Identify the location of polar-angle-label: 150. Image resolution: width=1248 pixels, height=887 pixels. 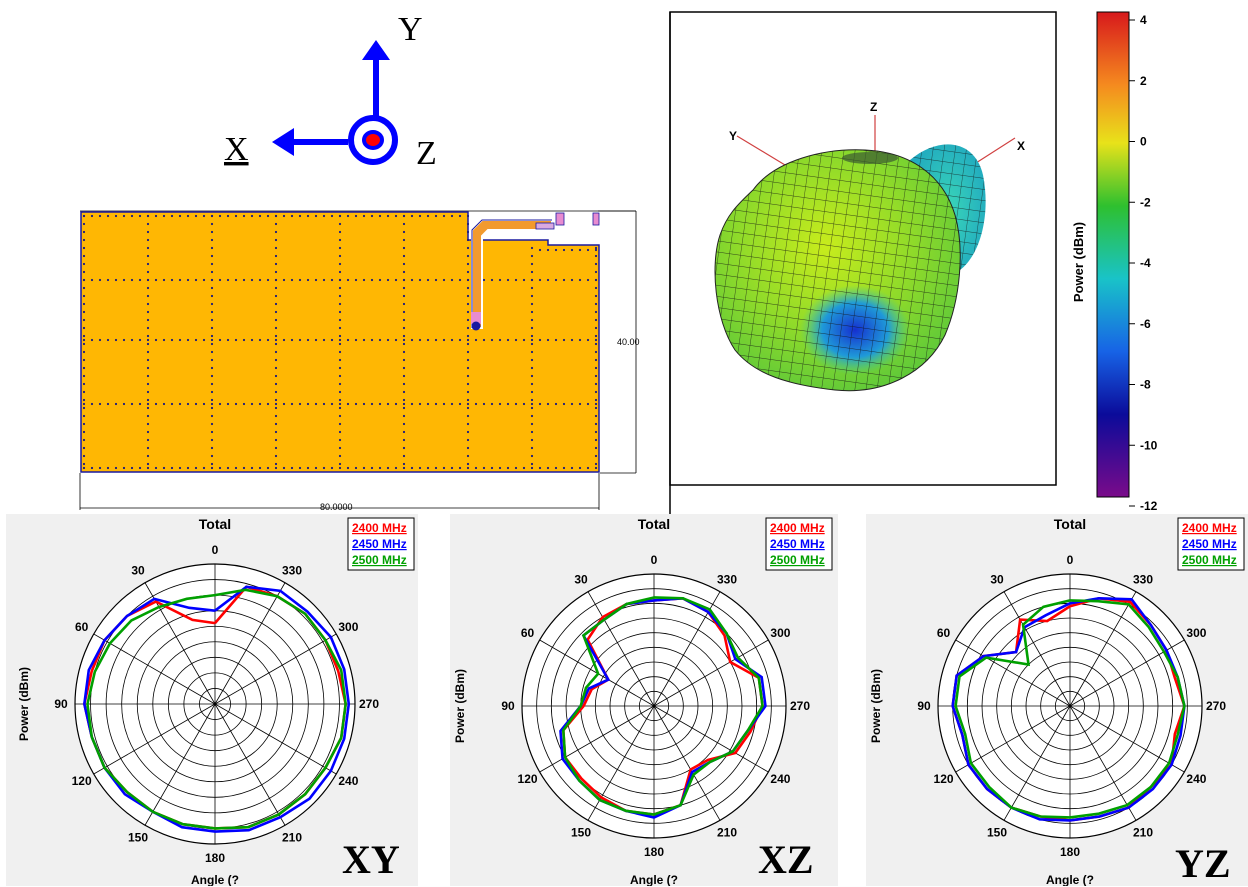
(997, 832).